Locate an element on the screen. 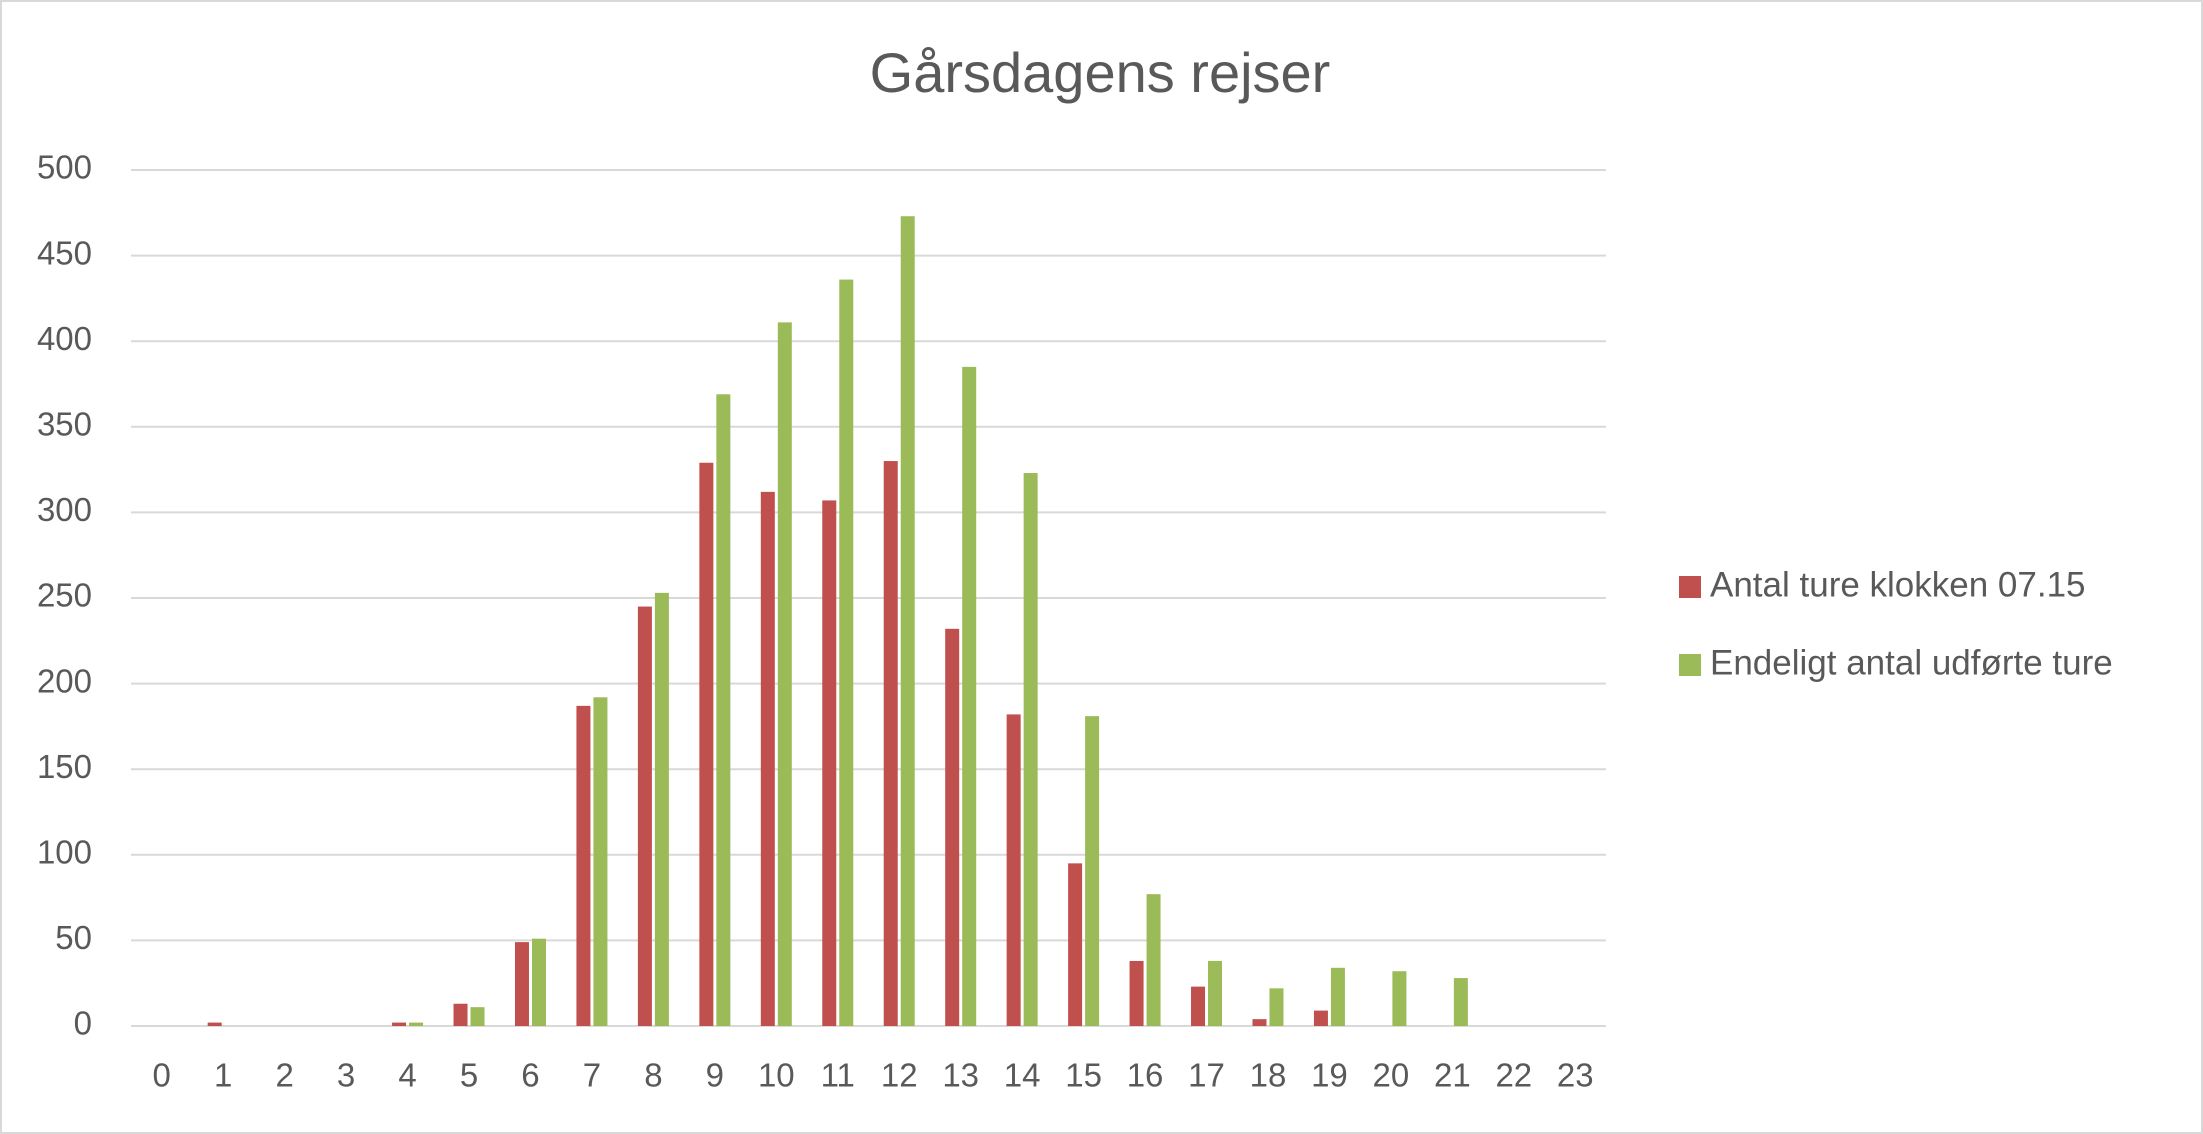  y-tick-label: 350 is located at coordinates (64, 424).